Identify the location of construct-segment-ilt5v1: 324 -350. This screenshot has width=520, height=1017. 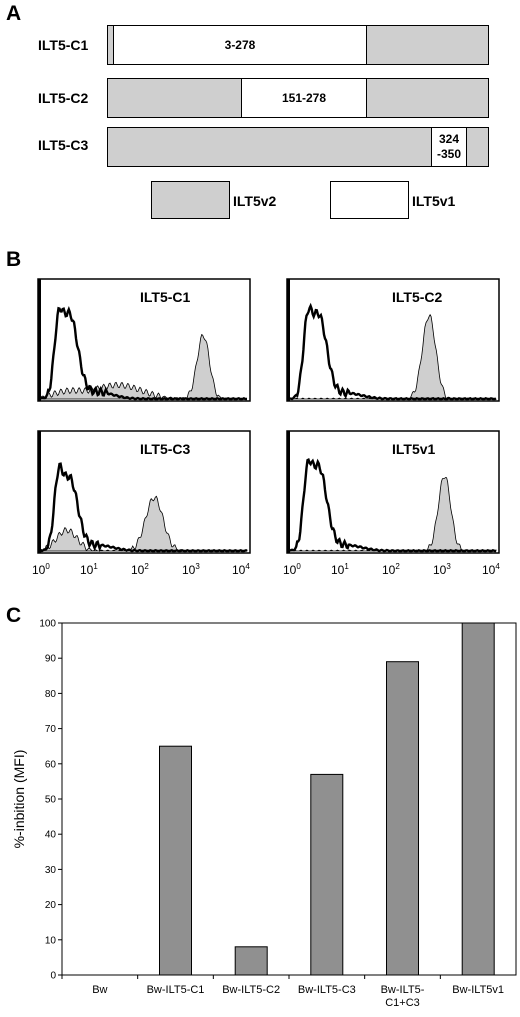
(449, 147).